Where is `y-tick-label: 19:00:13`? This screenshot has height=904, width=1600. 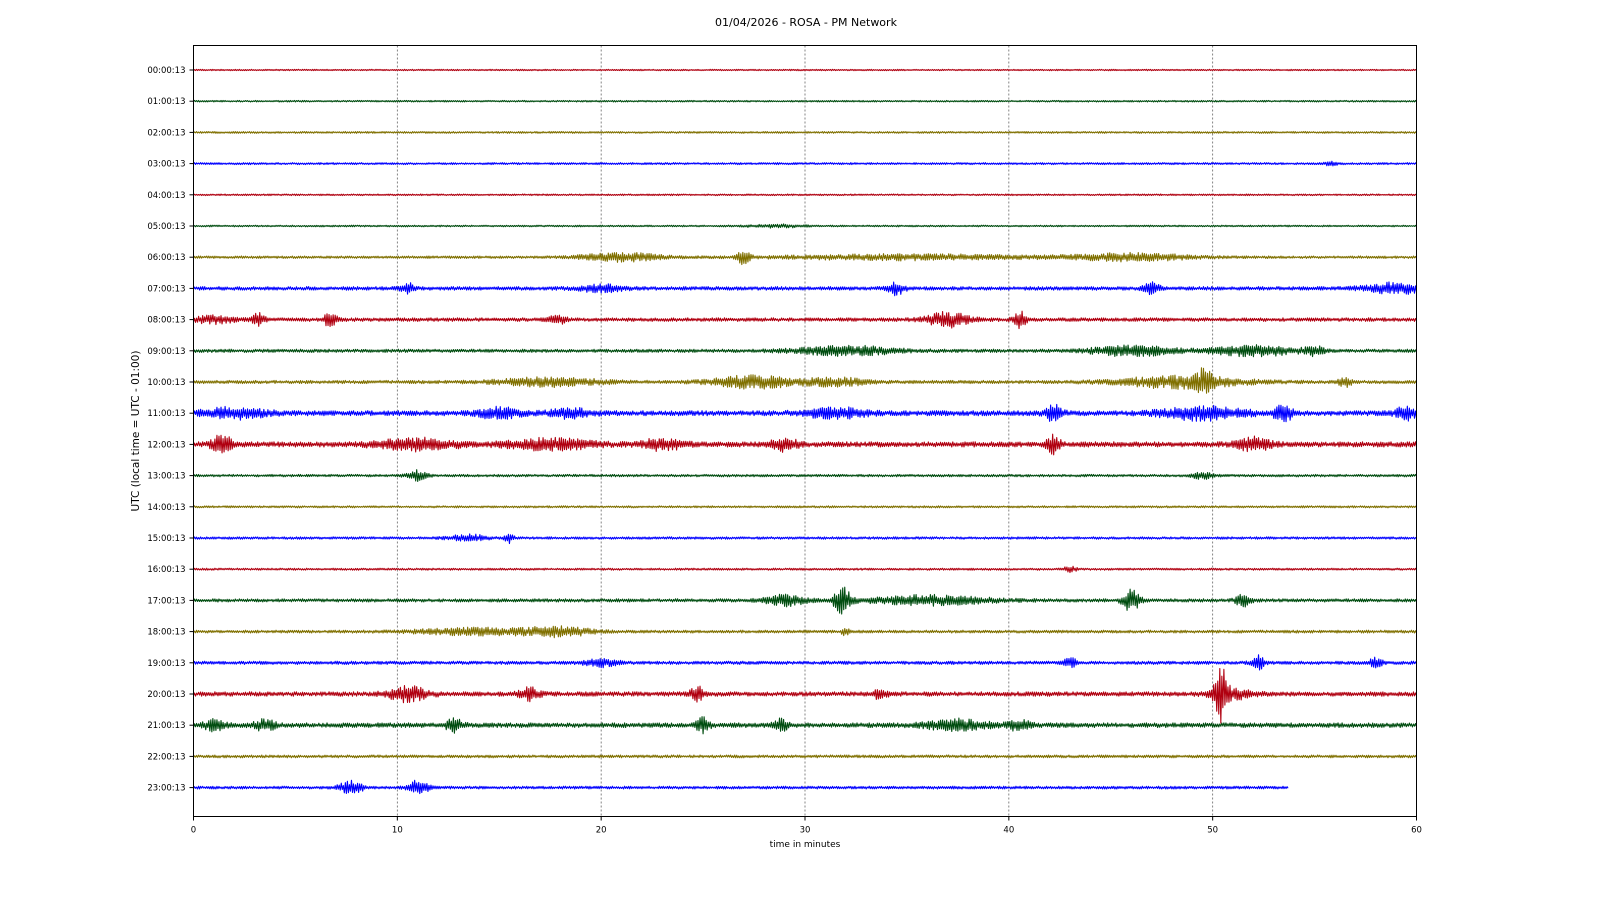
y-tick-label: 19:00:13 is located at coordinates (166, 664).